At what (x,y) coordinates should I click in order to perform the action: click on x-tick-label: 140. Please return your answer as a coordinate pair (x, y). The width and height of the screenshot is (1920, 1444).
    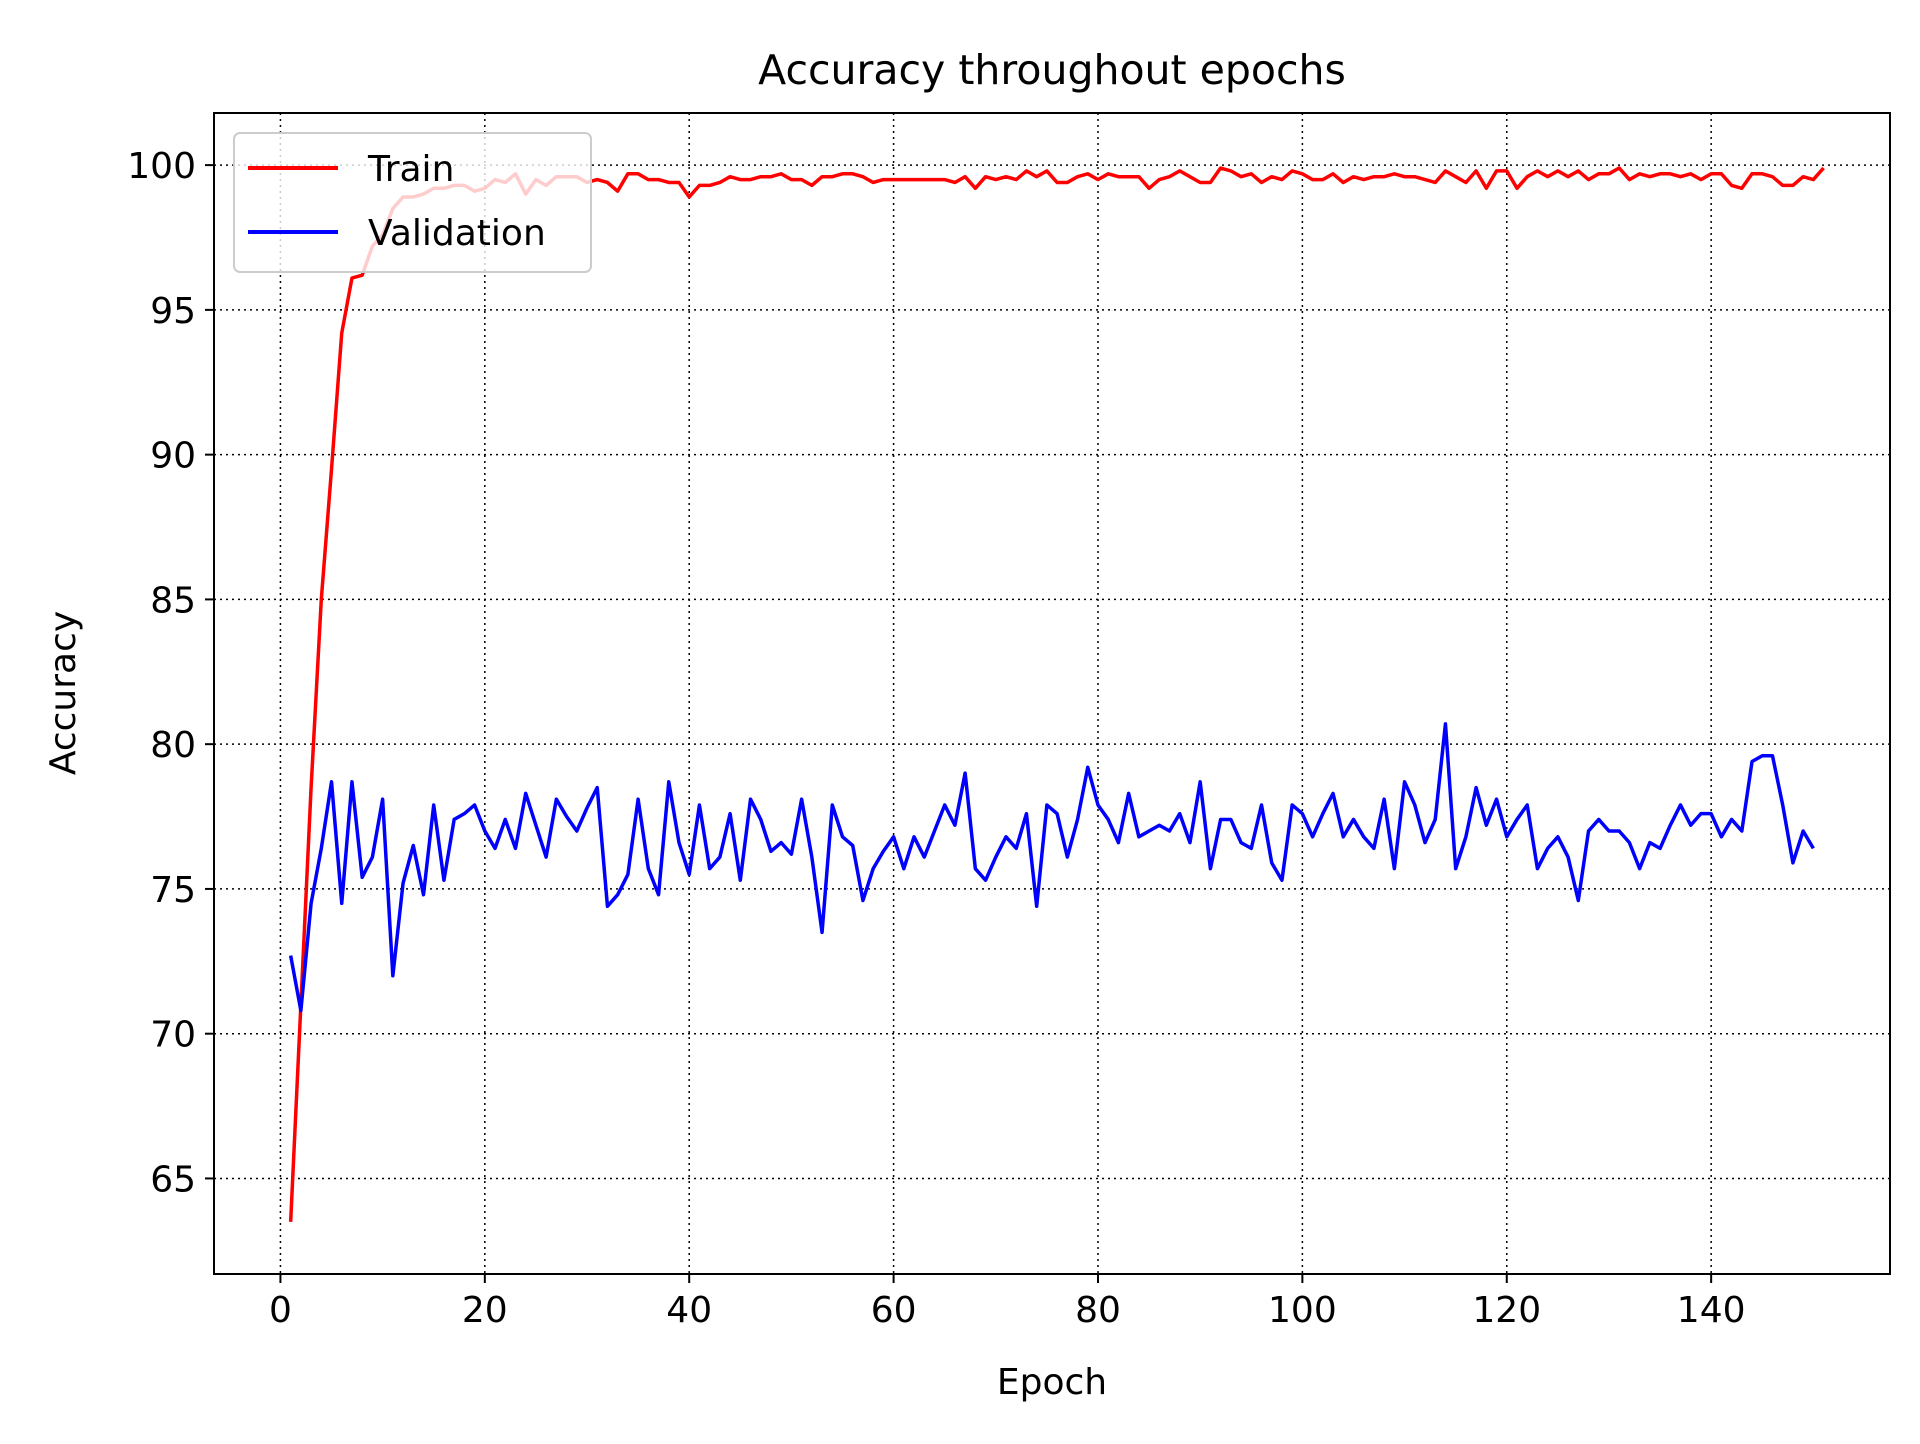
    Looking at the image, I should click on (1711, 1310).